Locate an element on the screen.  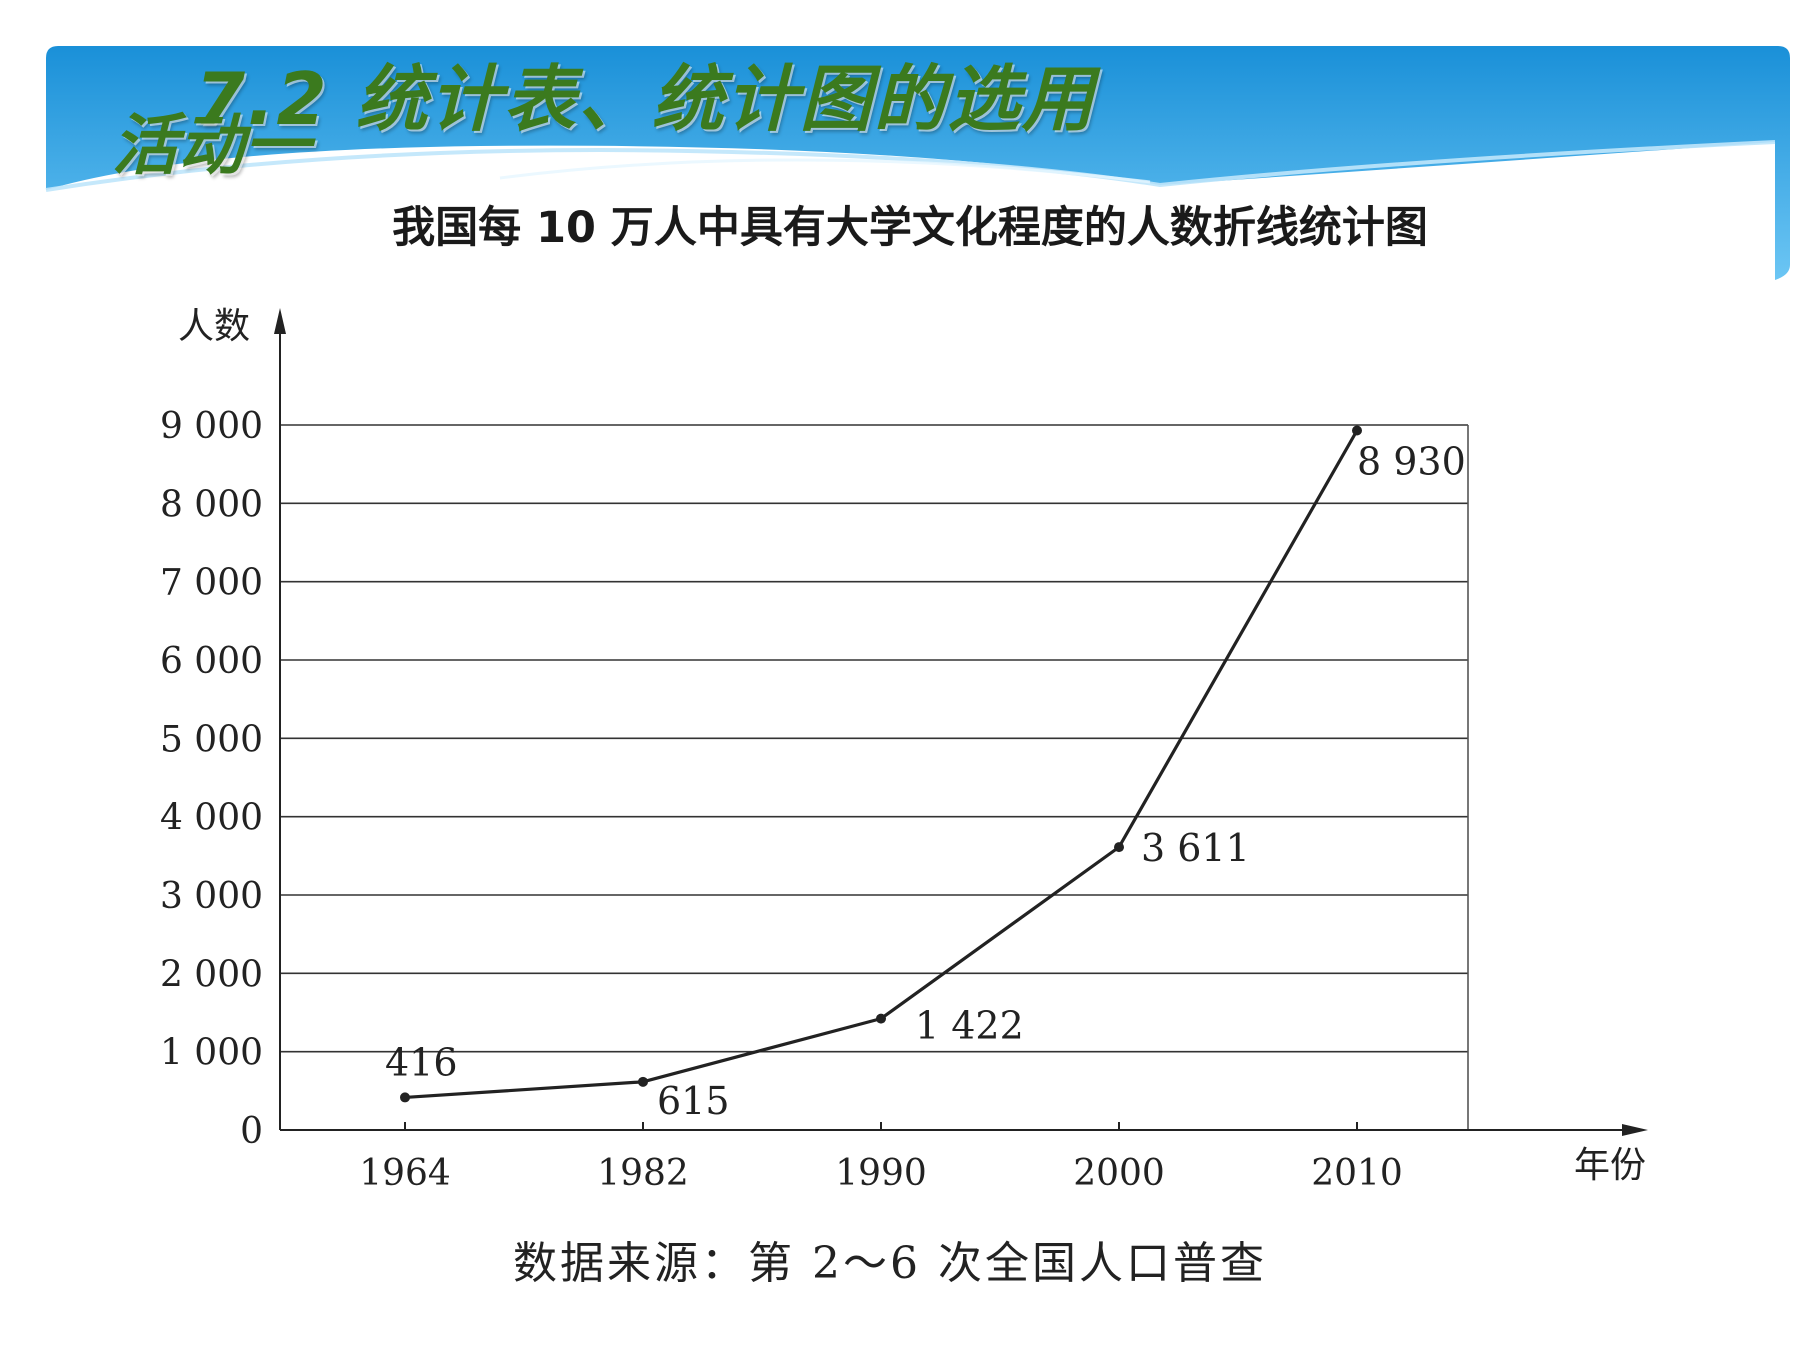
banner-wave is located at coordinates (910, 166).